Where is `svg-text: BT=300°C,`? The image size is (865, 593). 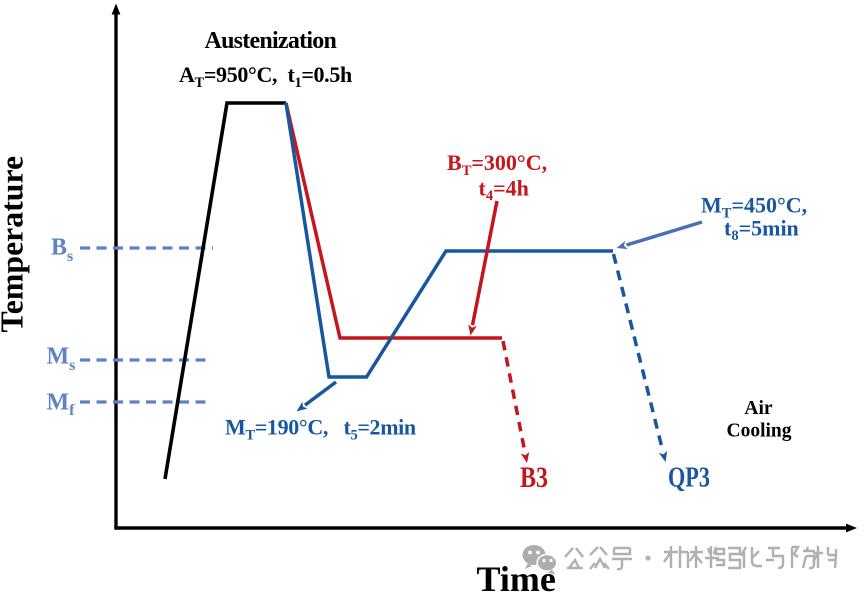
svg-text: BT=300°C, is located at coordinates (497, 164).